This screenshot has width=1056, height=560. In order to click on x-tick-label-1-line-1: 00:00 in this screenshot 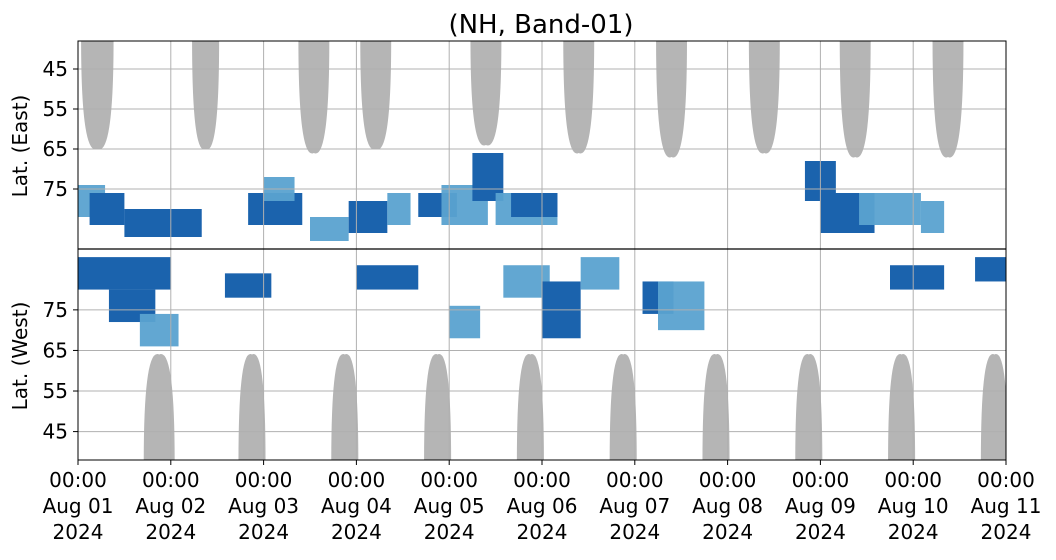, I will do `click(78, 480)`.